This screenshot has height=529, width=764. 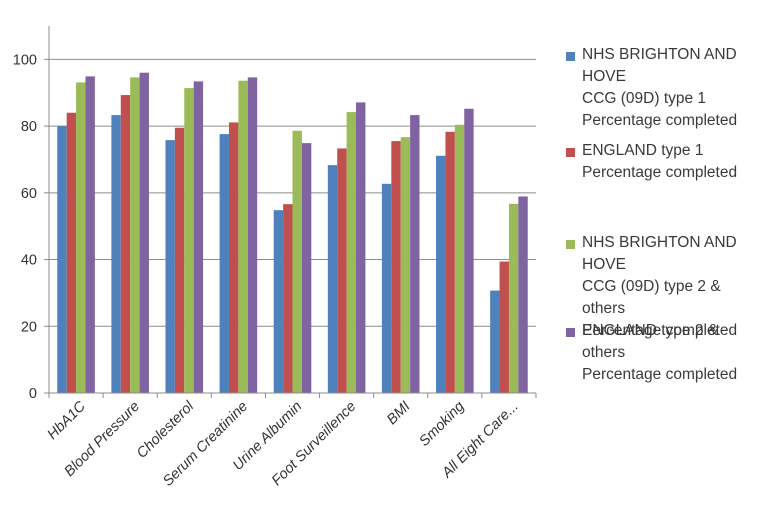 What do you see at coordinates (29, 327) in the screenshot?
I see `y-tick-label: 20` at bounding box center [29, 327].